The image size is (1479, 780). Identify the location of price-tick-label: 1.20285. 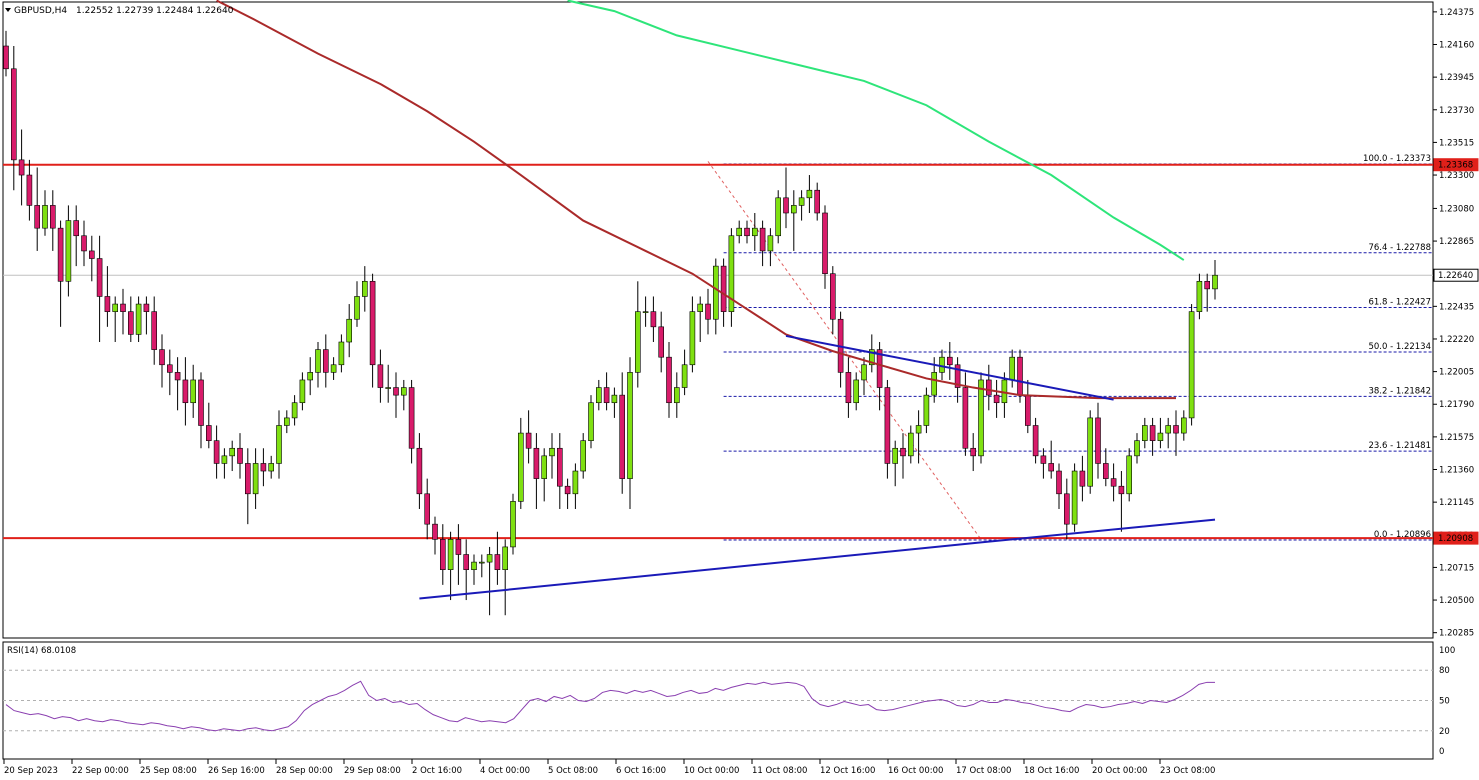
(1456, 634).